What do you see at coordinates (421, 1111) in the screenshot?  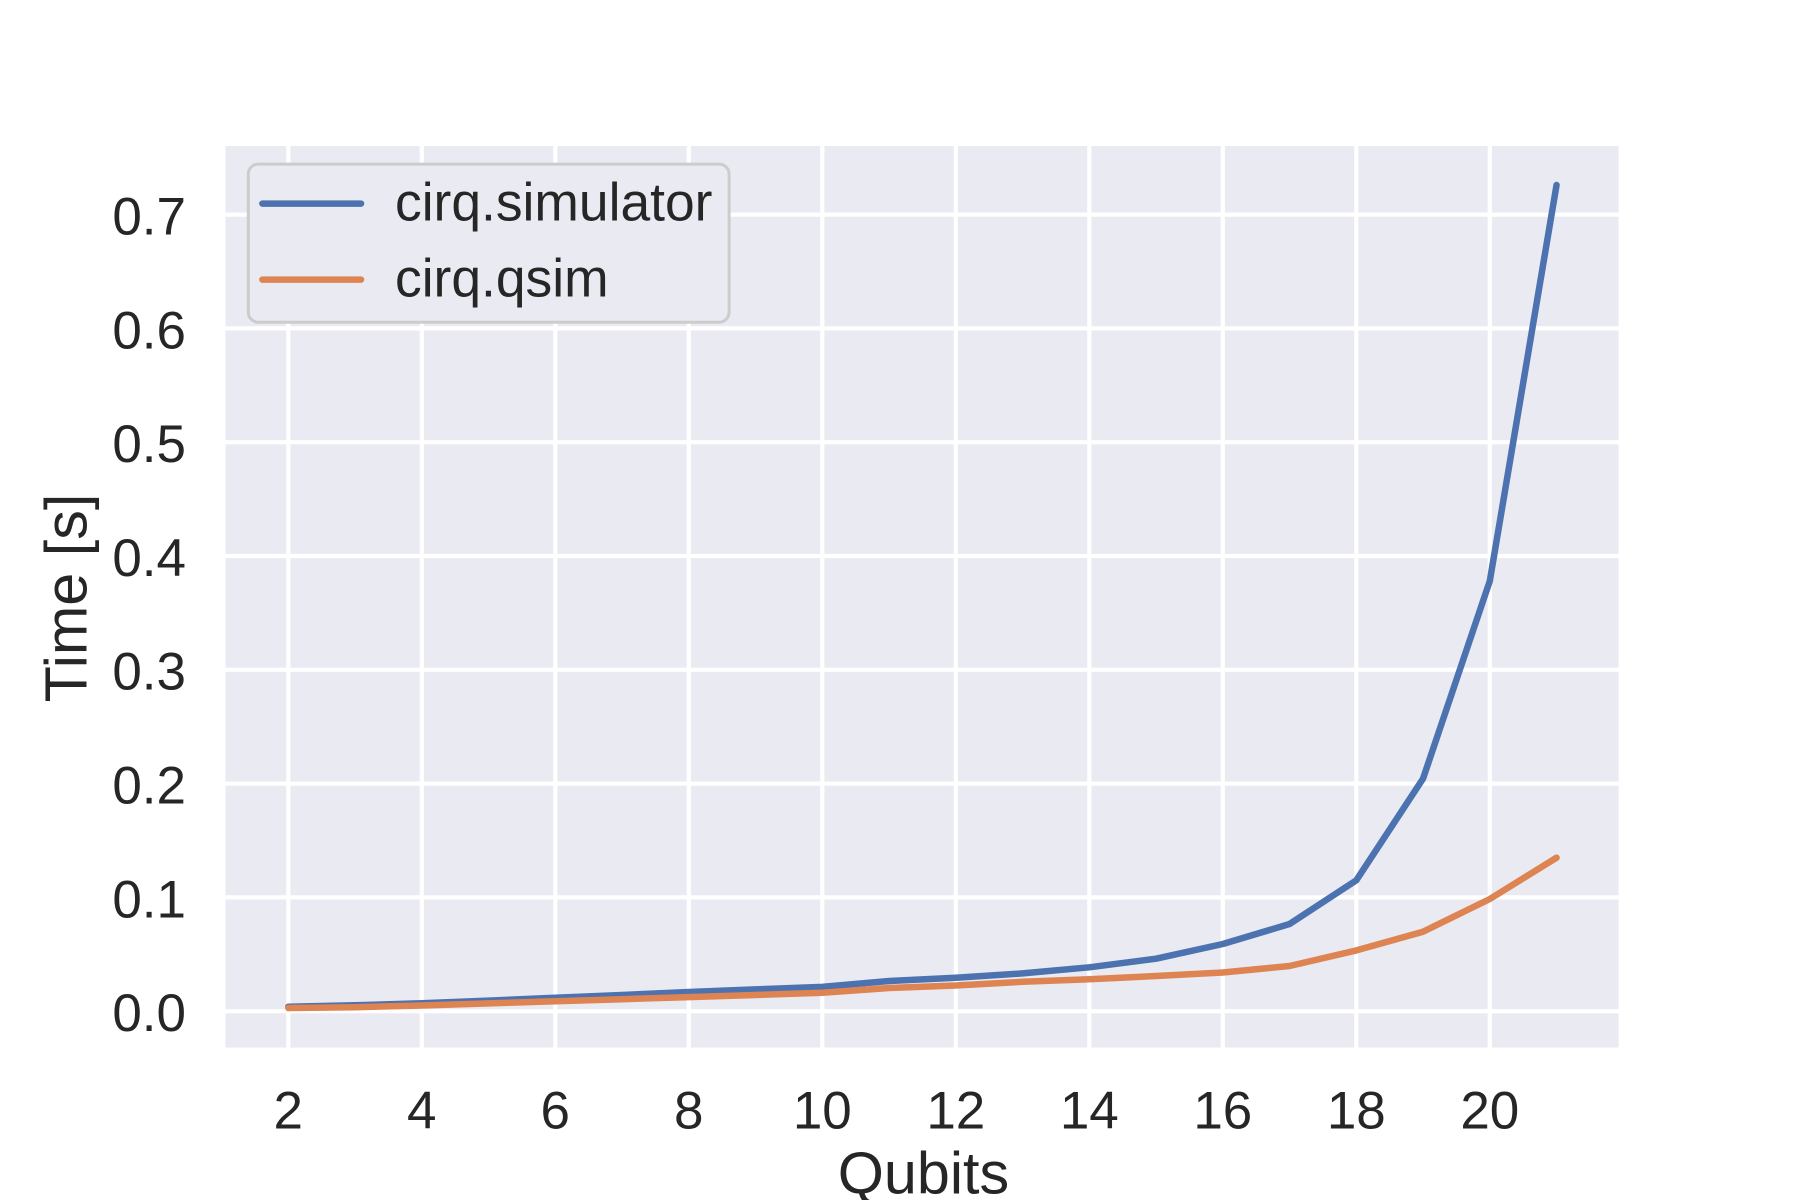 I see `svg-text: 4` at bounding box center [421, 1111].